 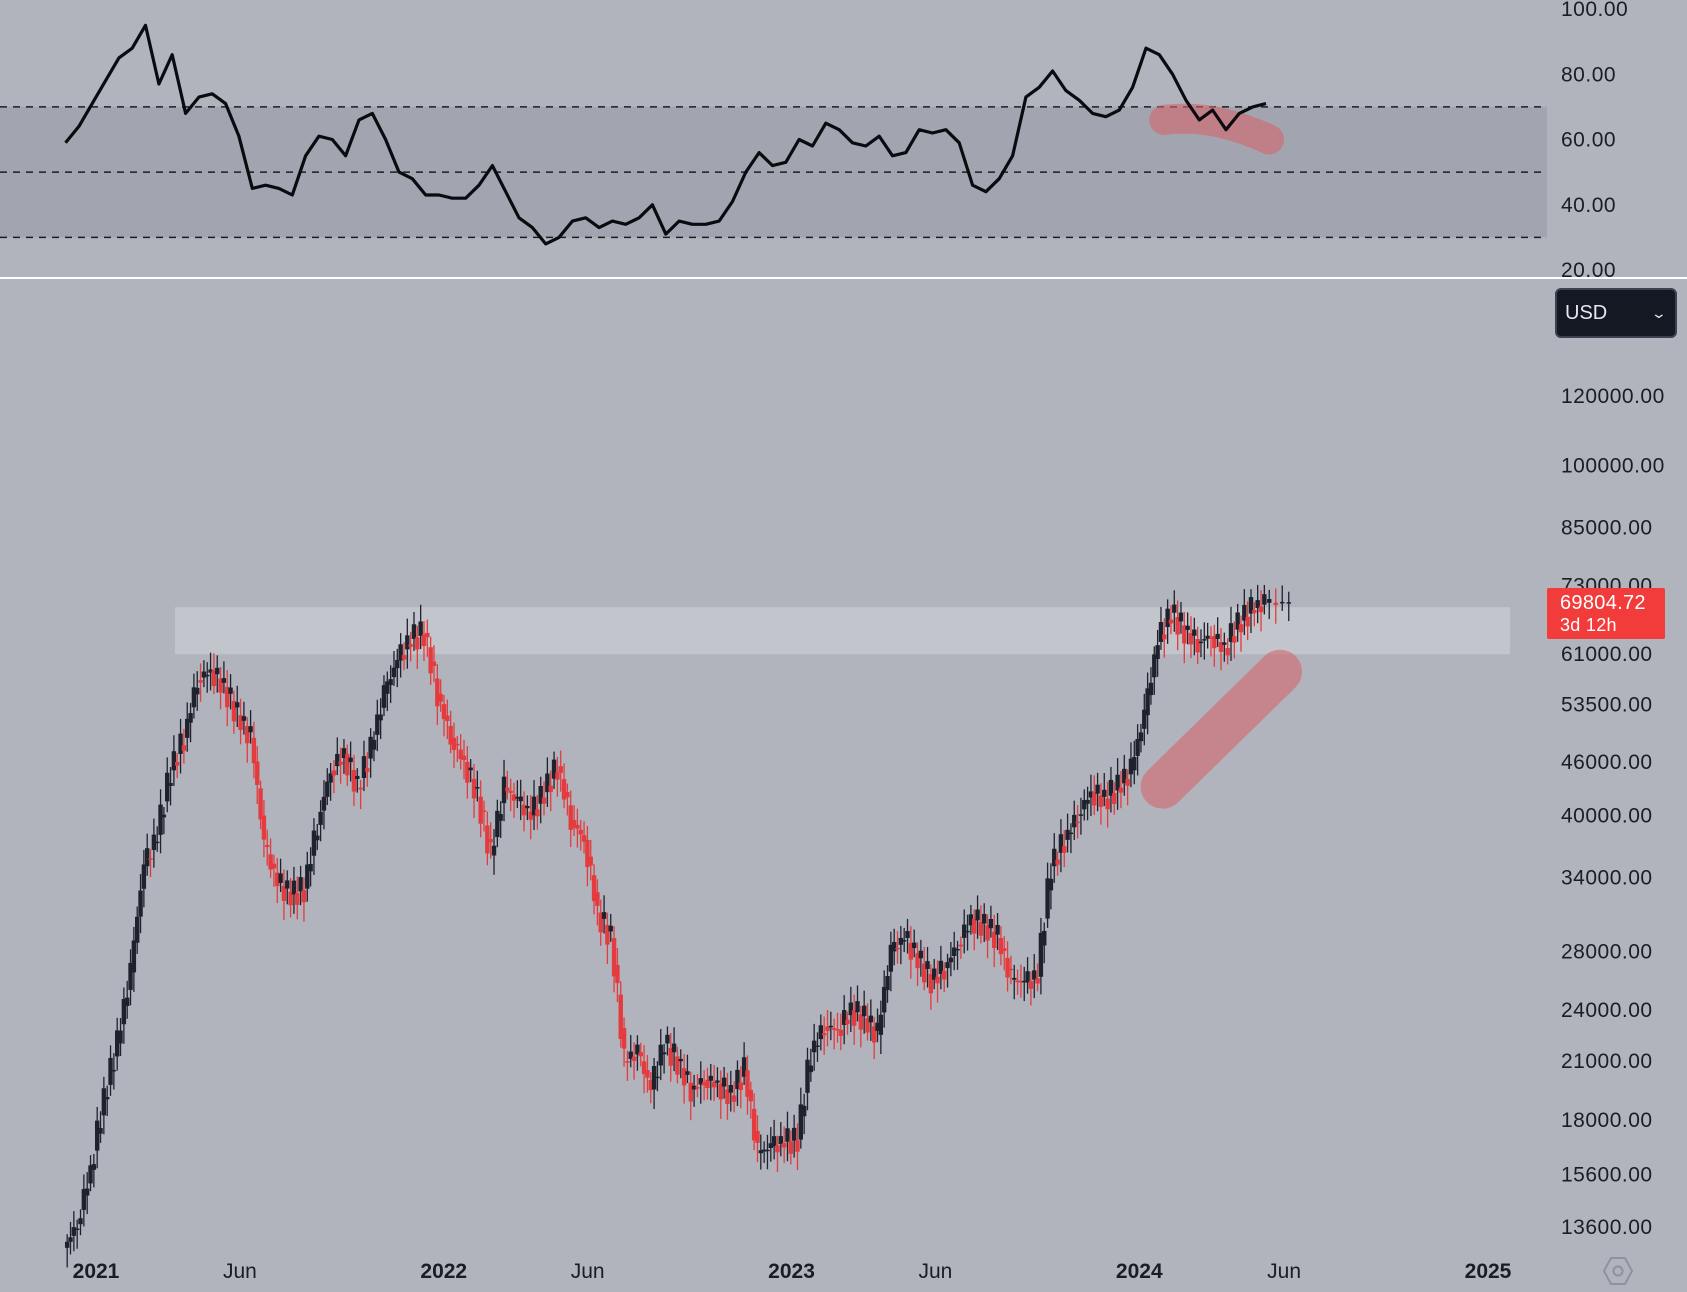 I want to click on time-tick-label: 2023, so click(x=791, y=1271).